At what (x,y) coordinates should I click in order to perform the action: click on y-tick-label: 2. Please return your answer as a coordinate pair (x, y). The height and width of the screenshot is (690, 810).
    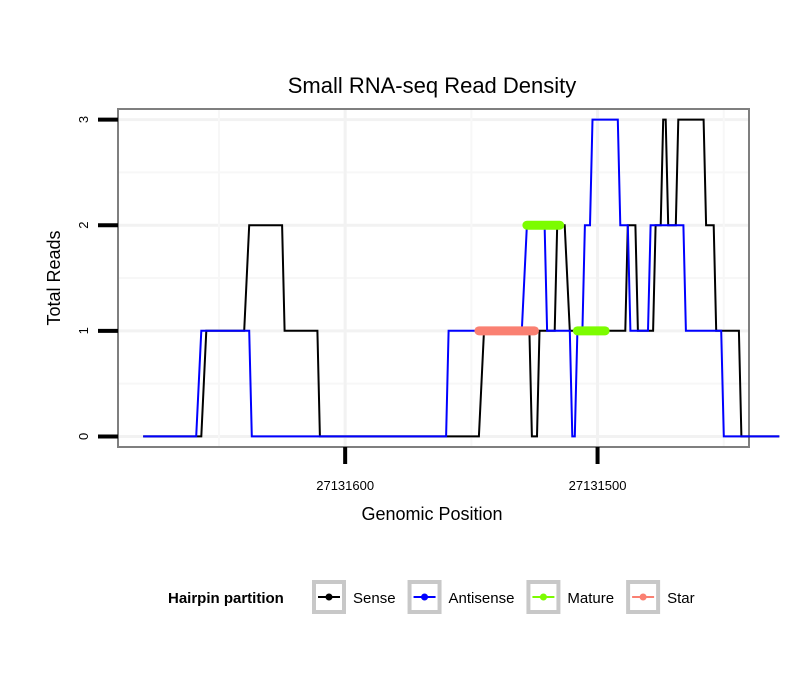
    Looking at the image, I should click on (83, 225).